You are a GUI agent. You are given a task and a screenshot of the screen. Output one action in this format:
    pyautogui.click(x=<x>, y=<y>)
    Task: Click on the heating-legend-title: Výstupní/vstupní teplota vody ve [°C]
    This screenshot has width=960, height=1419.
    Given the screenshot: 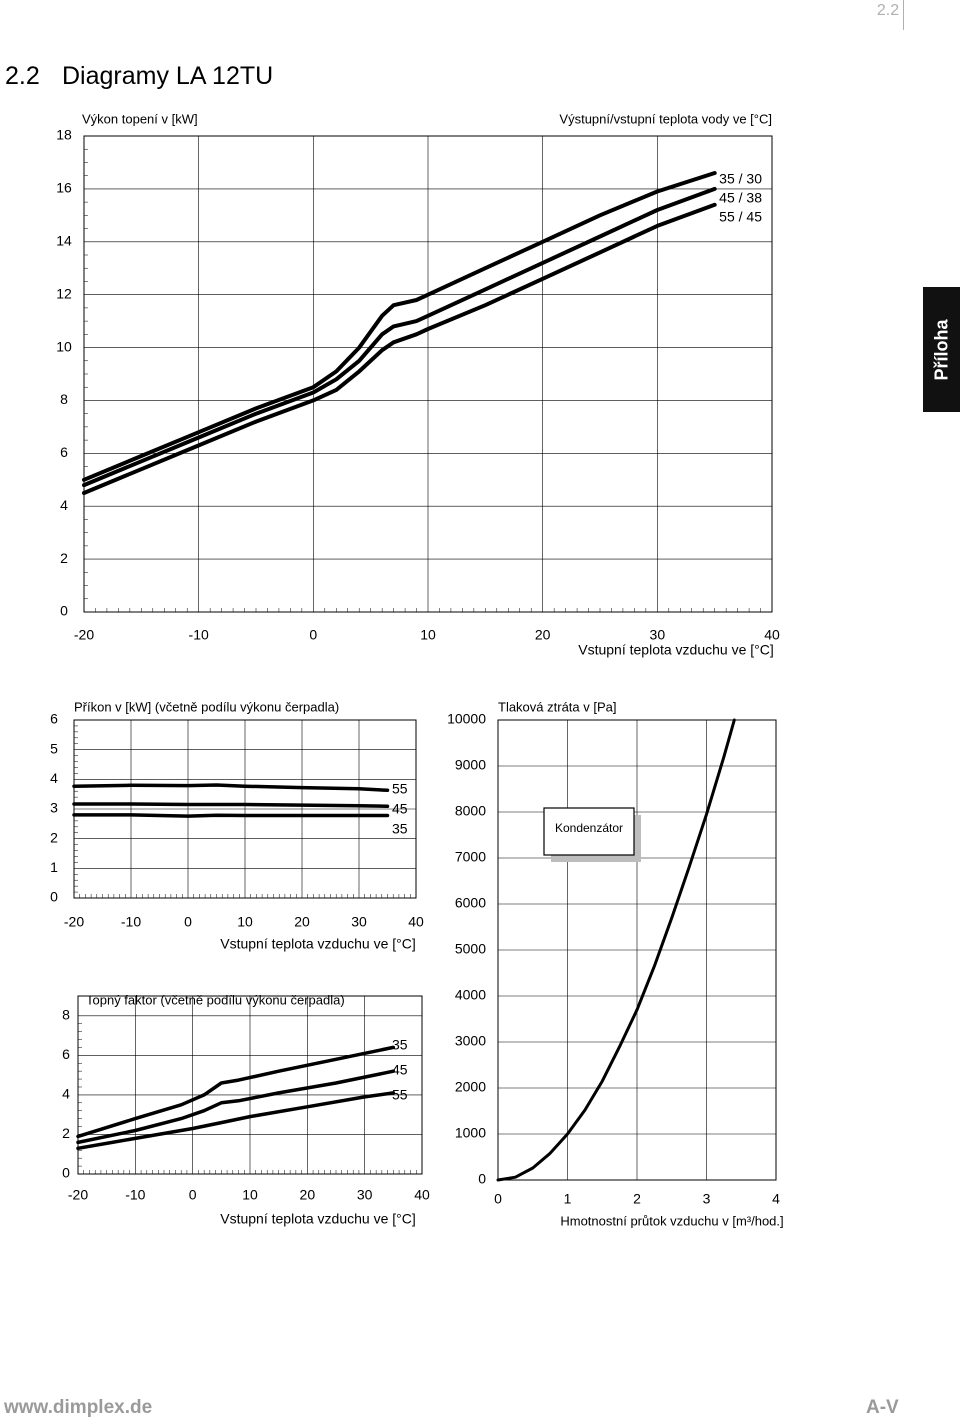 What is the action you would take?
    pyautogui.click(x=665, y=118)
    